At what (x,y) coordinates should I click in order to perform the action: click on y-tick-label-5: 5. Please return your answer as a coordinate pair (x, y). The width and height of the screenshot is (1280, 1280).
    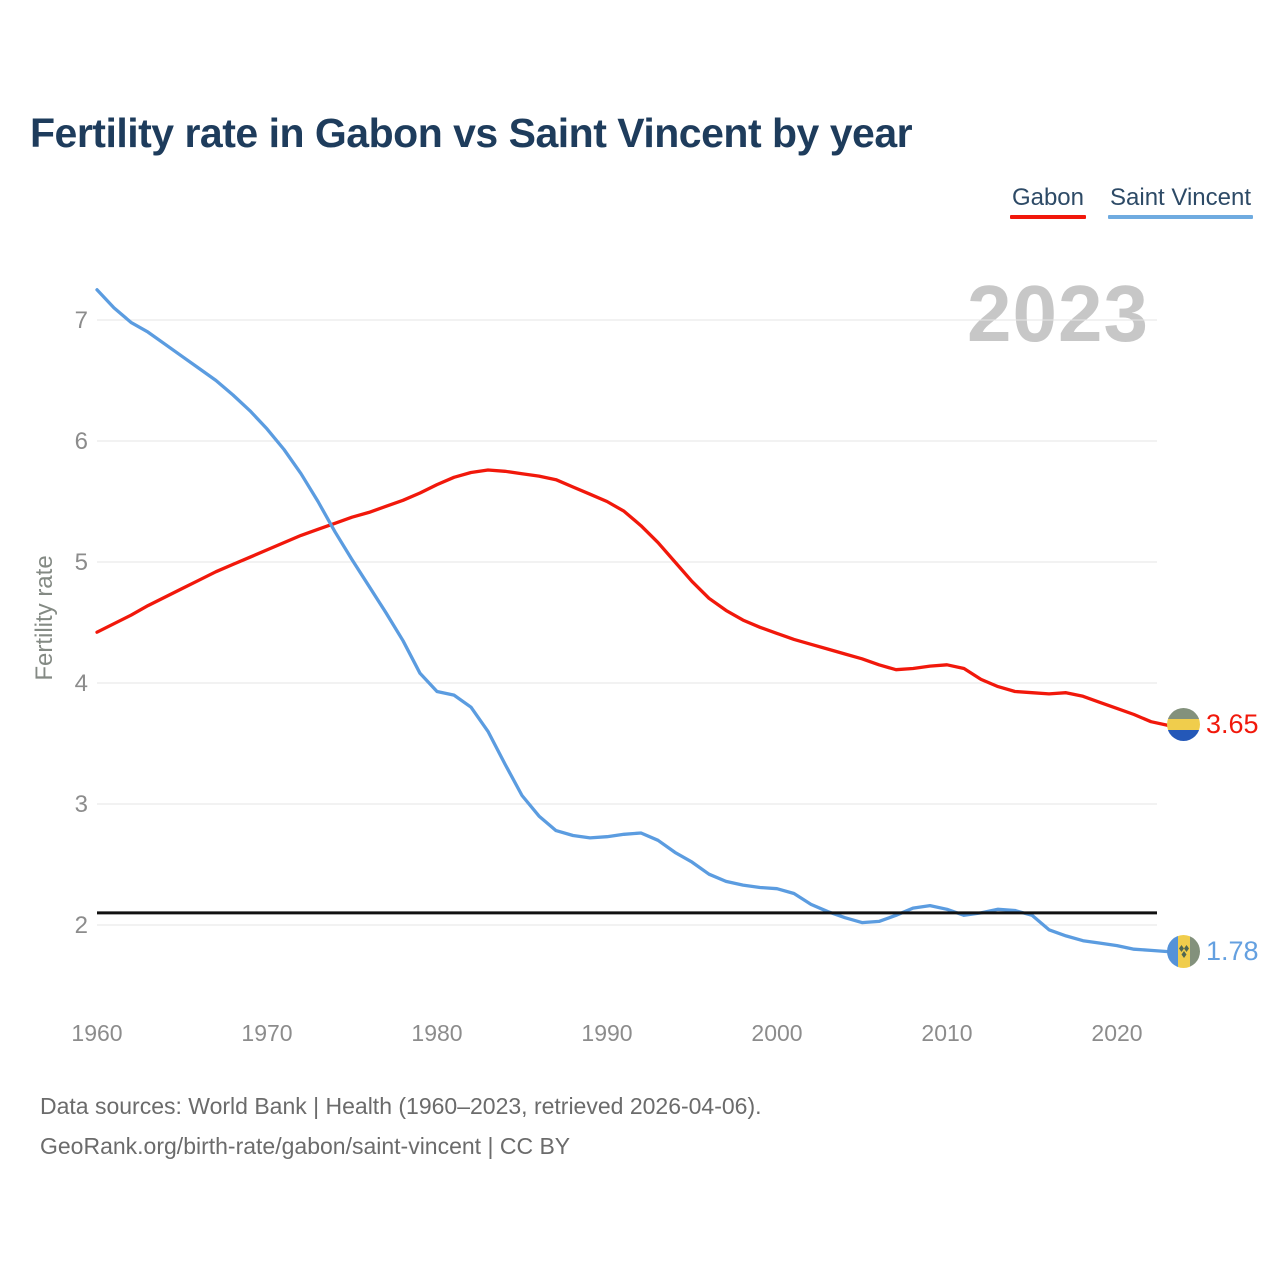
    Looking at the image, I should click on (81, 562).